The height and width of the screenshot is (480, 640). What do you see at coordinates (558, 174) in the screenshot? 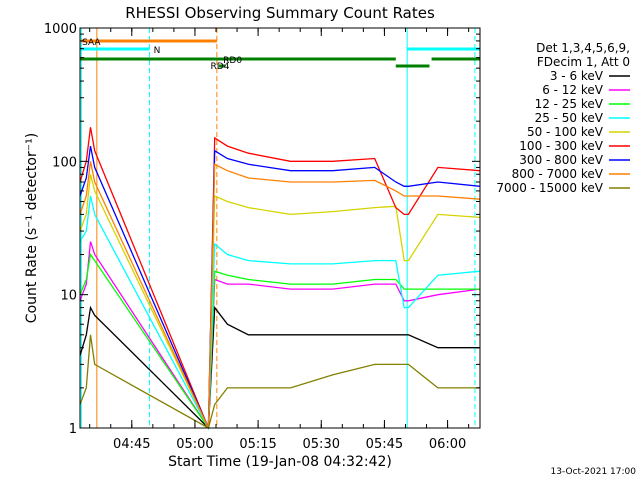
I see `legend-label-7: 800 - 7000 keV` at bounding box center [558, 174].